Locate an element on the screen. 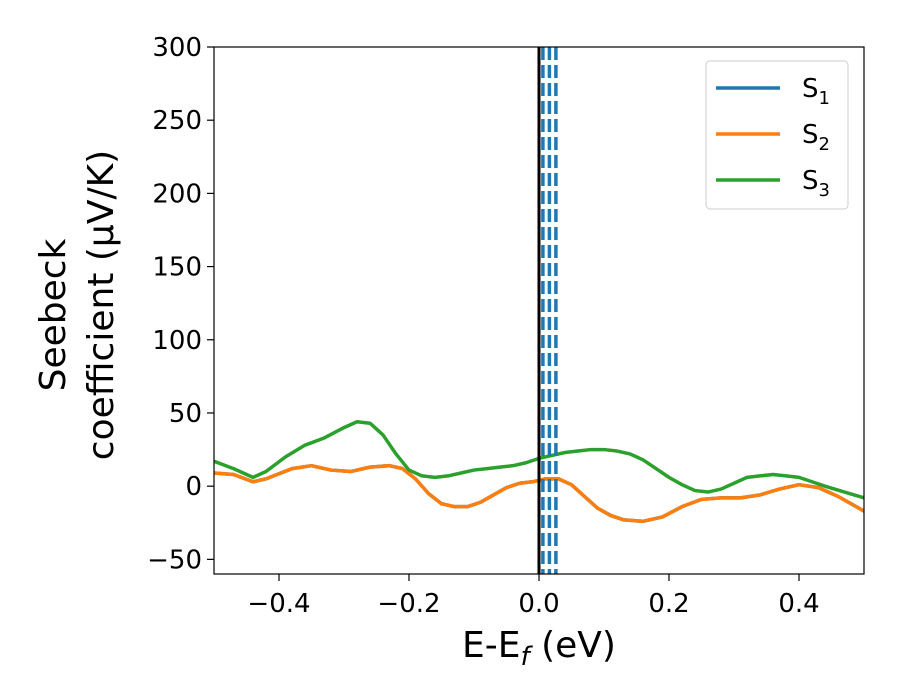  y-tick-label: 150 is located at coordinates (177, 268).